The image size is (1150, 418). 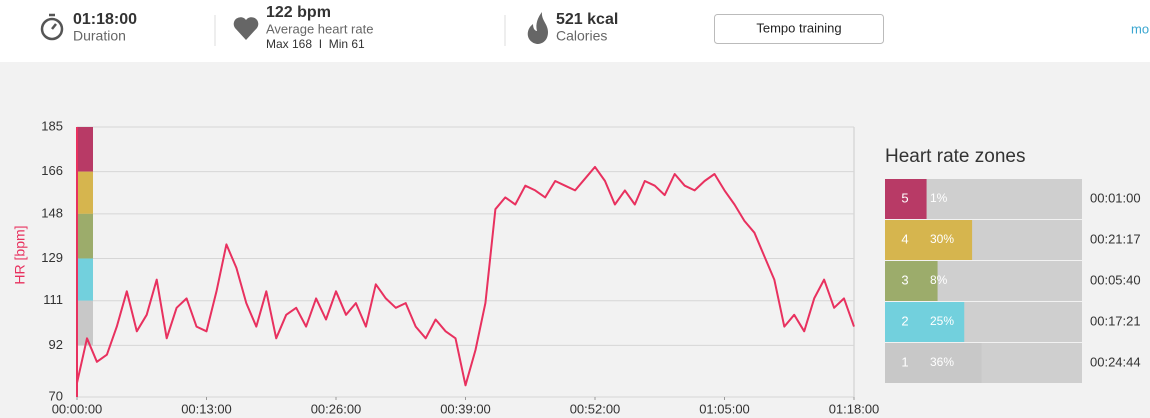 I want to click on zone-duration: 00:05:40, so click(x=1115, y=279).